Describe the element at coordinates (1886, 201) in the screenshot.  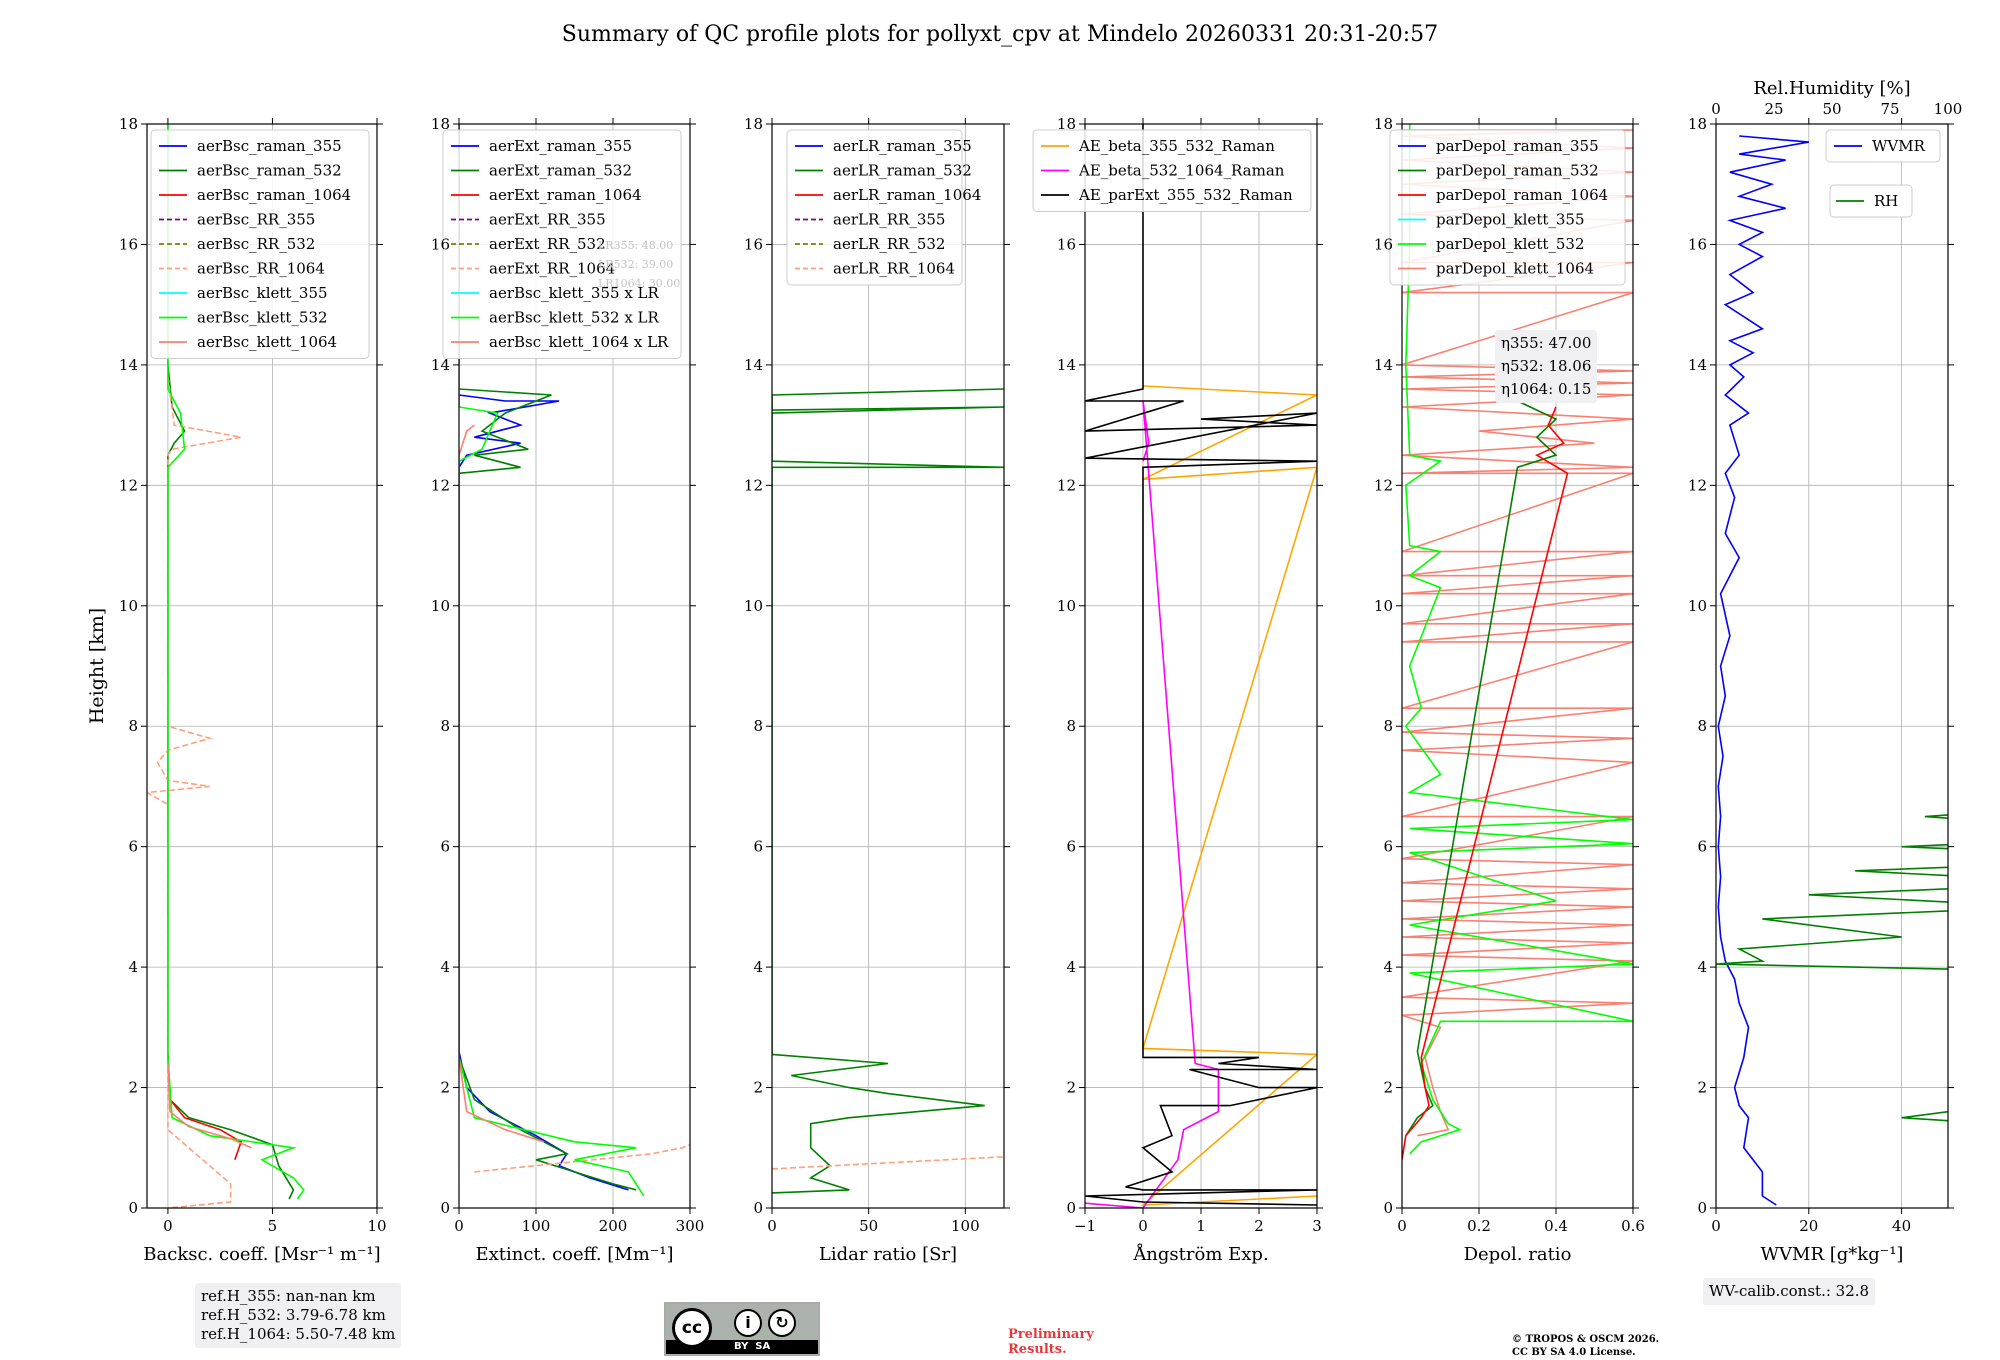
I see `legend-entry: RH` at that location.